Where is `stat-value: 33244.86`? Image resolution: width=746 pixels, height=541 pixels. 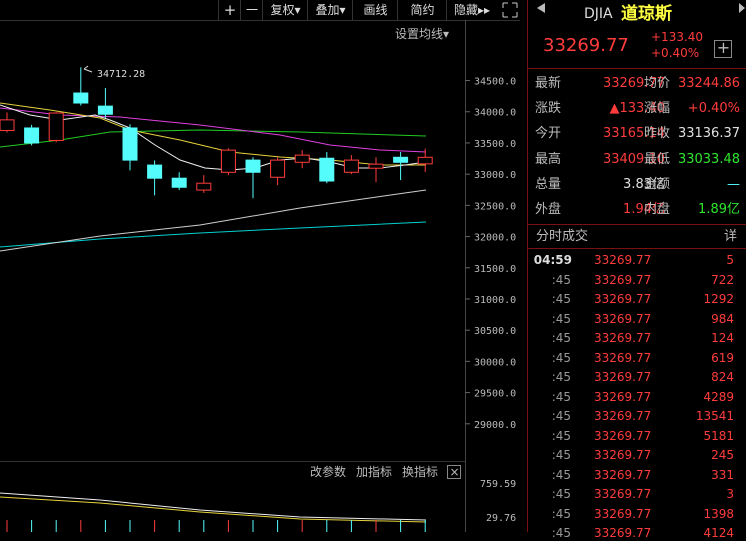 stat-value: 33244.86 is located at coordinates (708, 83).